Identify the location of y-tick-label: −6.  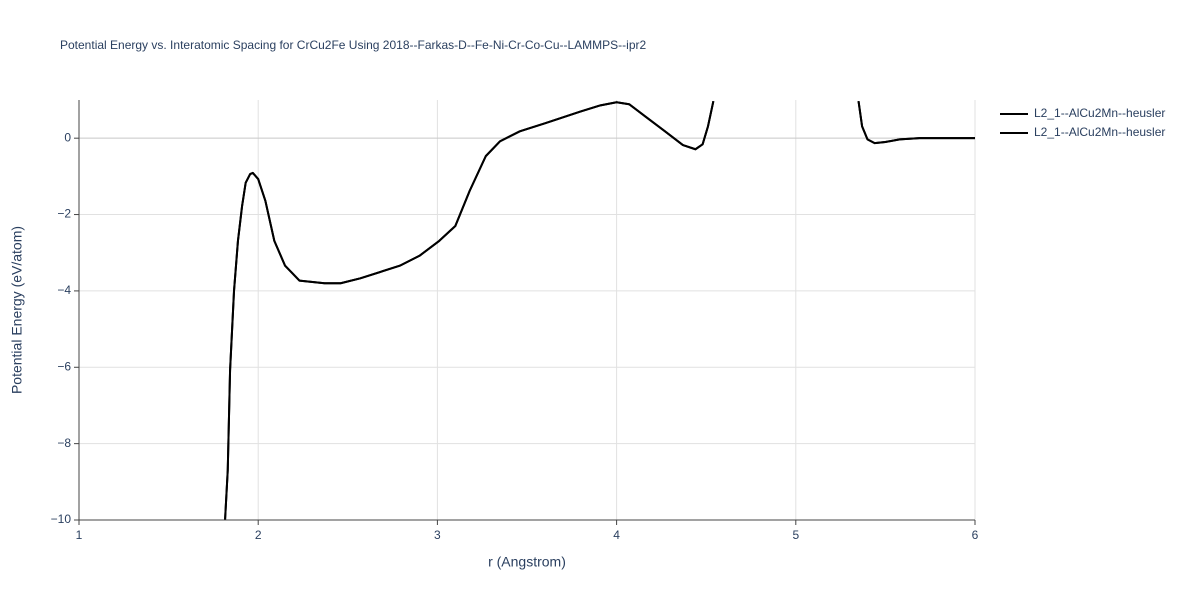
(64, 366).